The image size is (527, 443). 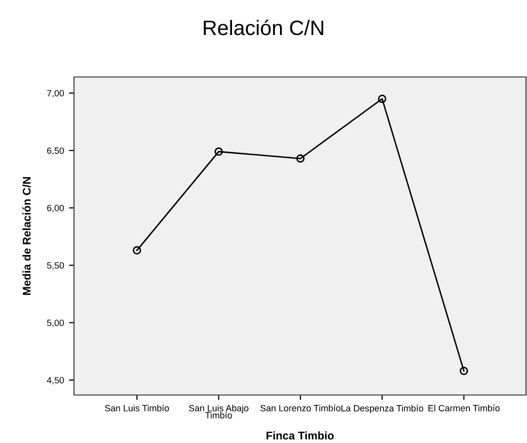 What do you see at coordinates (26, 236) in the screenshot?
I see `y-axis-title: Media de Relación C/N` at bounding box center [26, 236].